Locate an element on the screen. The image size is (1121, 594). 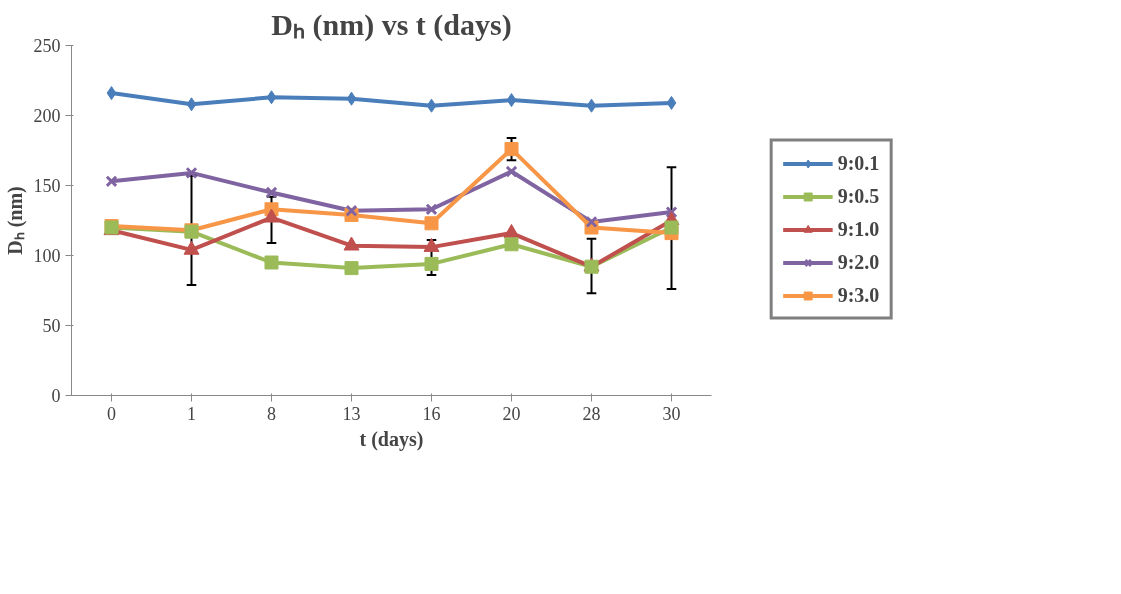
x-tick-label: 1 is located at coordinates (191, 413).